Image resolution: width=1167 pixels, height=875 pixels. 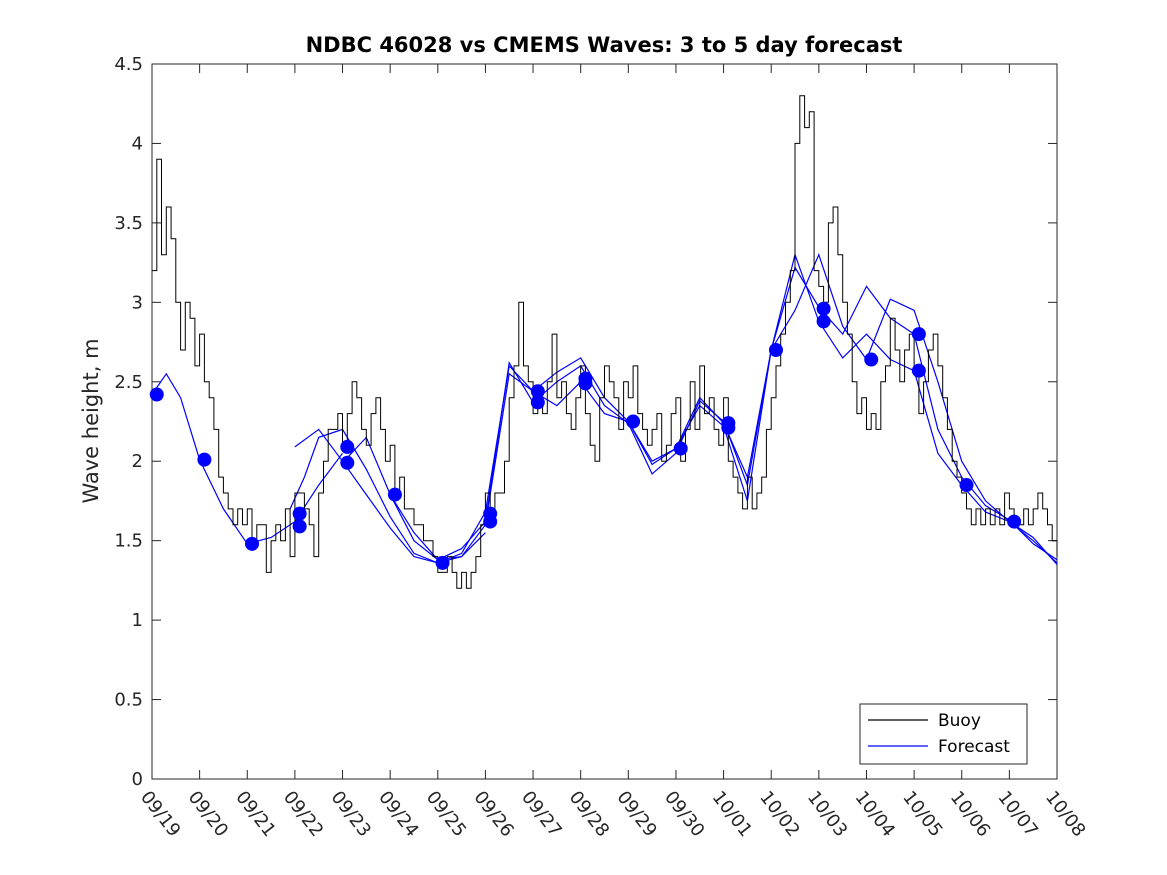 What do you see at coordinates (137, 302) in the screenshot?
I see `y-tick-label: 3` at bounding box center [137, 302].